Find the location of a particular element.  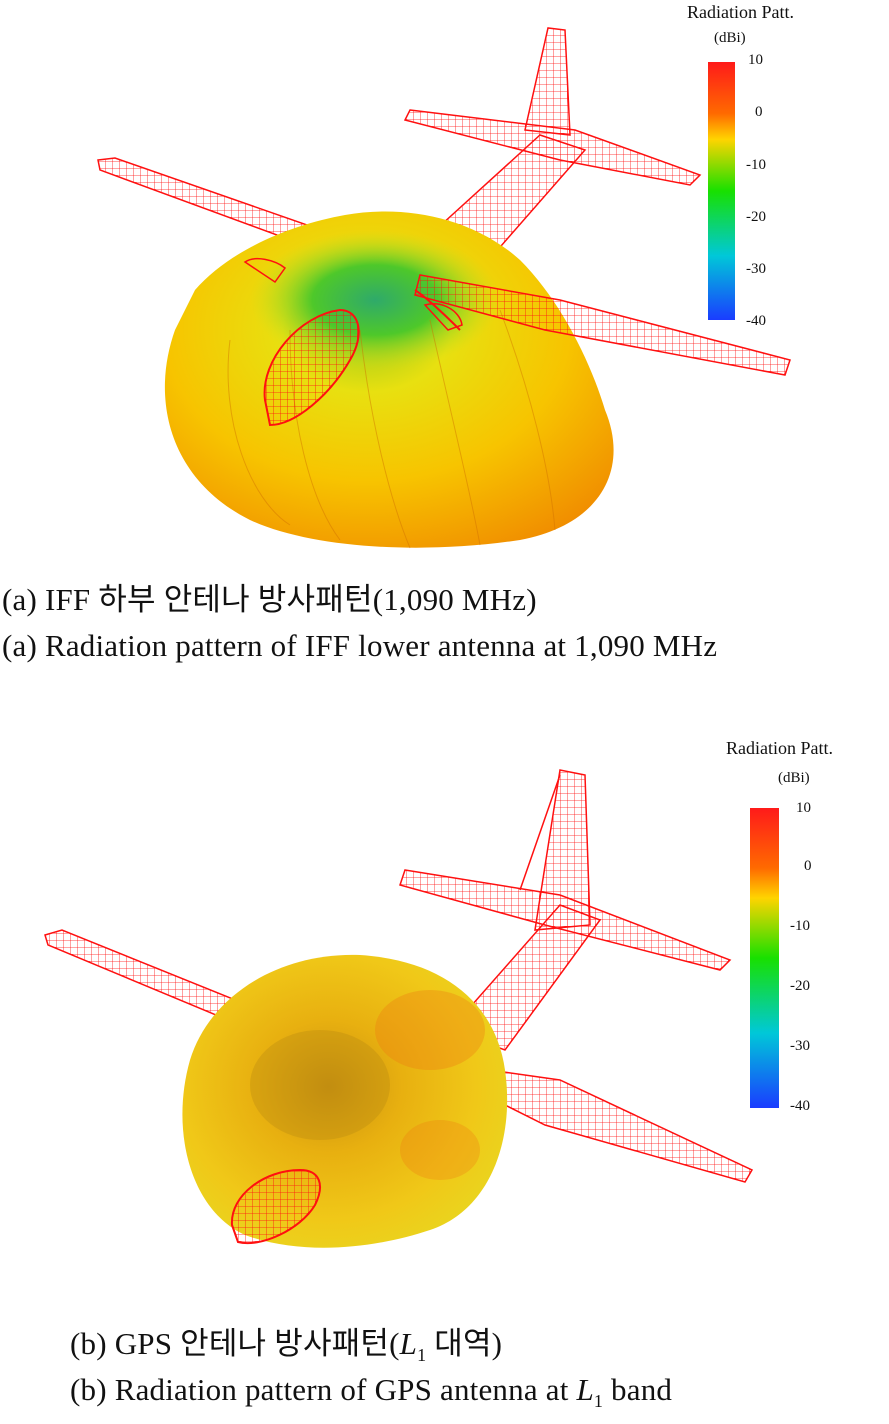

caption-korean-b-subscript: 1 is located at coordinates (422, 1355).